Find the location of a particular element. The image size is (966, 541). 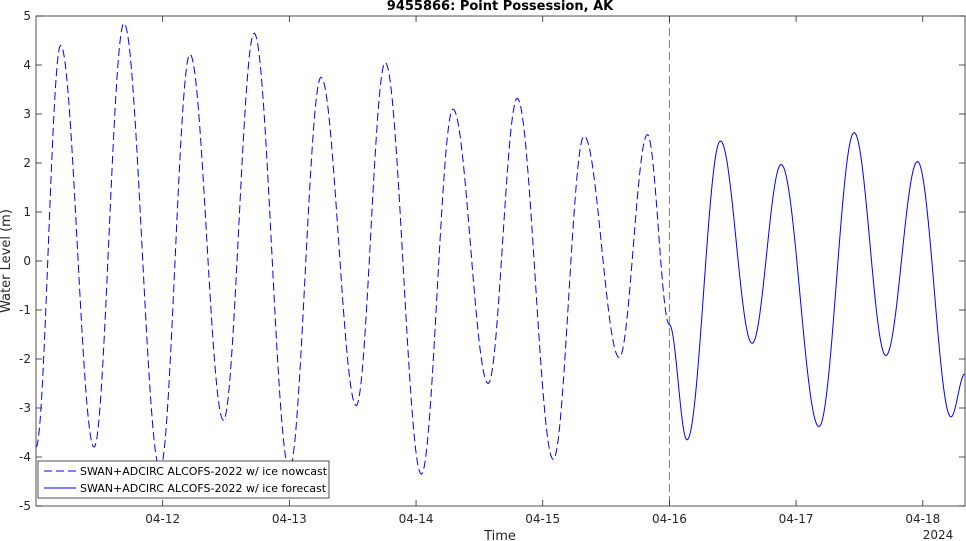

legend-entry-nowcast: SWAN+ADCIRC ALCOFS-2022 w/ ice nowcast is located at coordinates (204, 471).